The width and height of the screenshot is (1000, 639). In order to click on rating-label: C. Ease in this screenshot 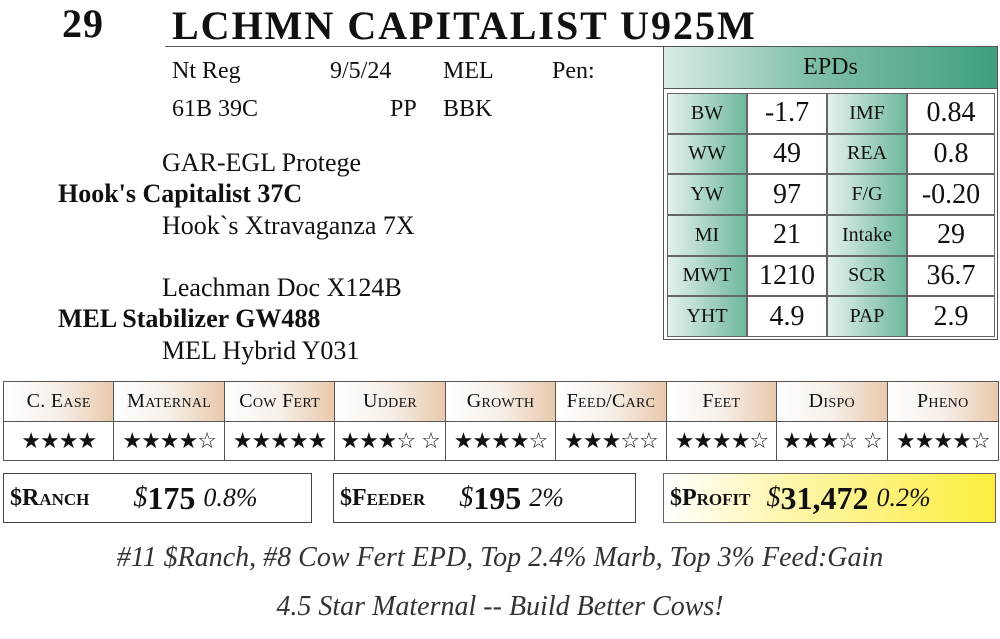, I will do `click(59, 402)`.